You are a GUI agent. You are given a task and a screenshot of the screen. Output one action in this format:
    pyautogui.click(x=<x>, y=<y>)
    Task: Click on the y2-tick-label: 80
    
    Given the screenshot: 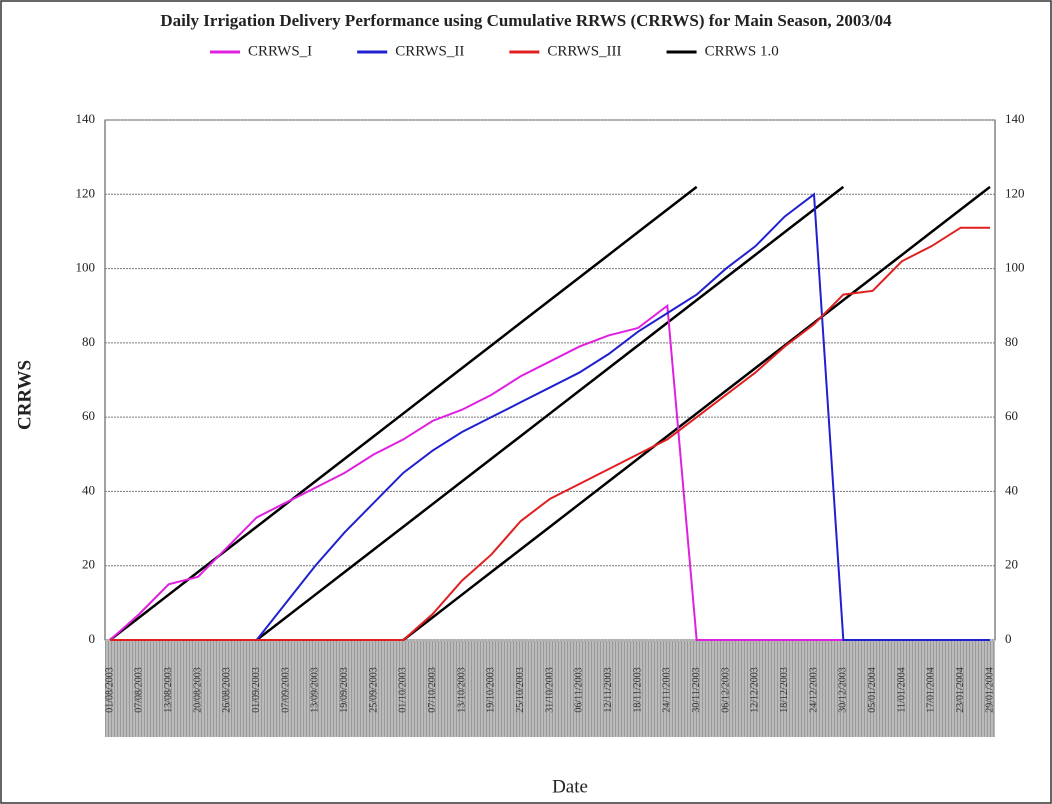 What is the action you would take?
    pyautogui.click(x=1011, y=341)
    